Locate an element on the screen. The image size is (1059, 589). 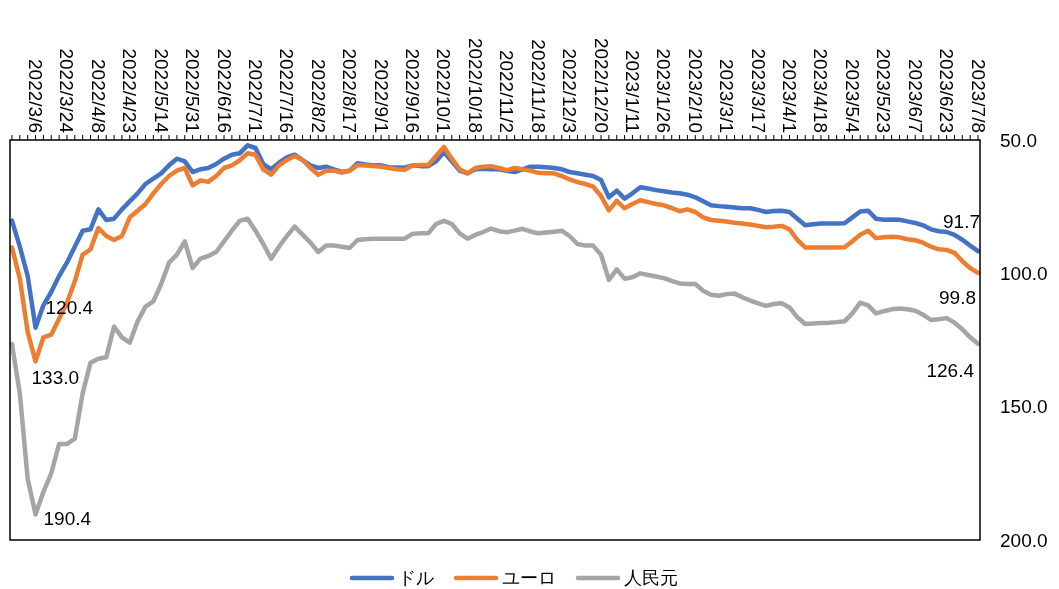
y-tick-label: 50.0 is located at coordinates (1018, 140).